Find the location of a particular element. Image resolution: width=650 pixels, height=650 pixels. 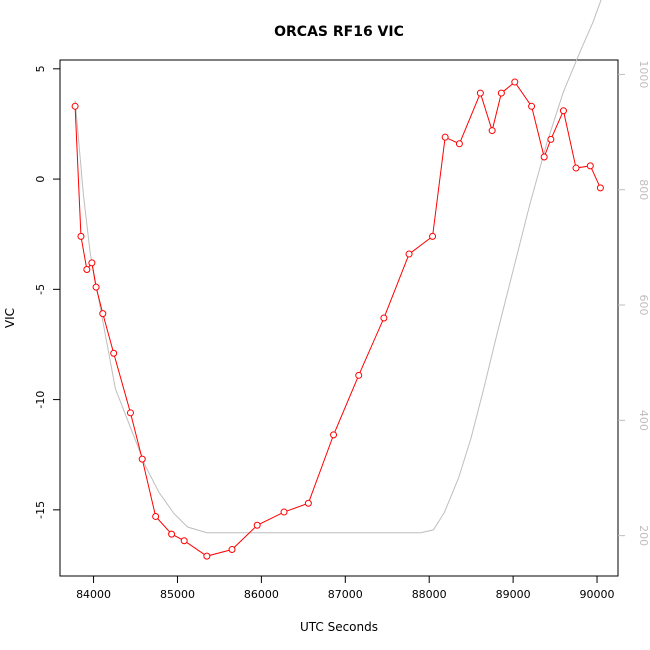

y-axis-label: VIC is located at coordinates (10, 318).